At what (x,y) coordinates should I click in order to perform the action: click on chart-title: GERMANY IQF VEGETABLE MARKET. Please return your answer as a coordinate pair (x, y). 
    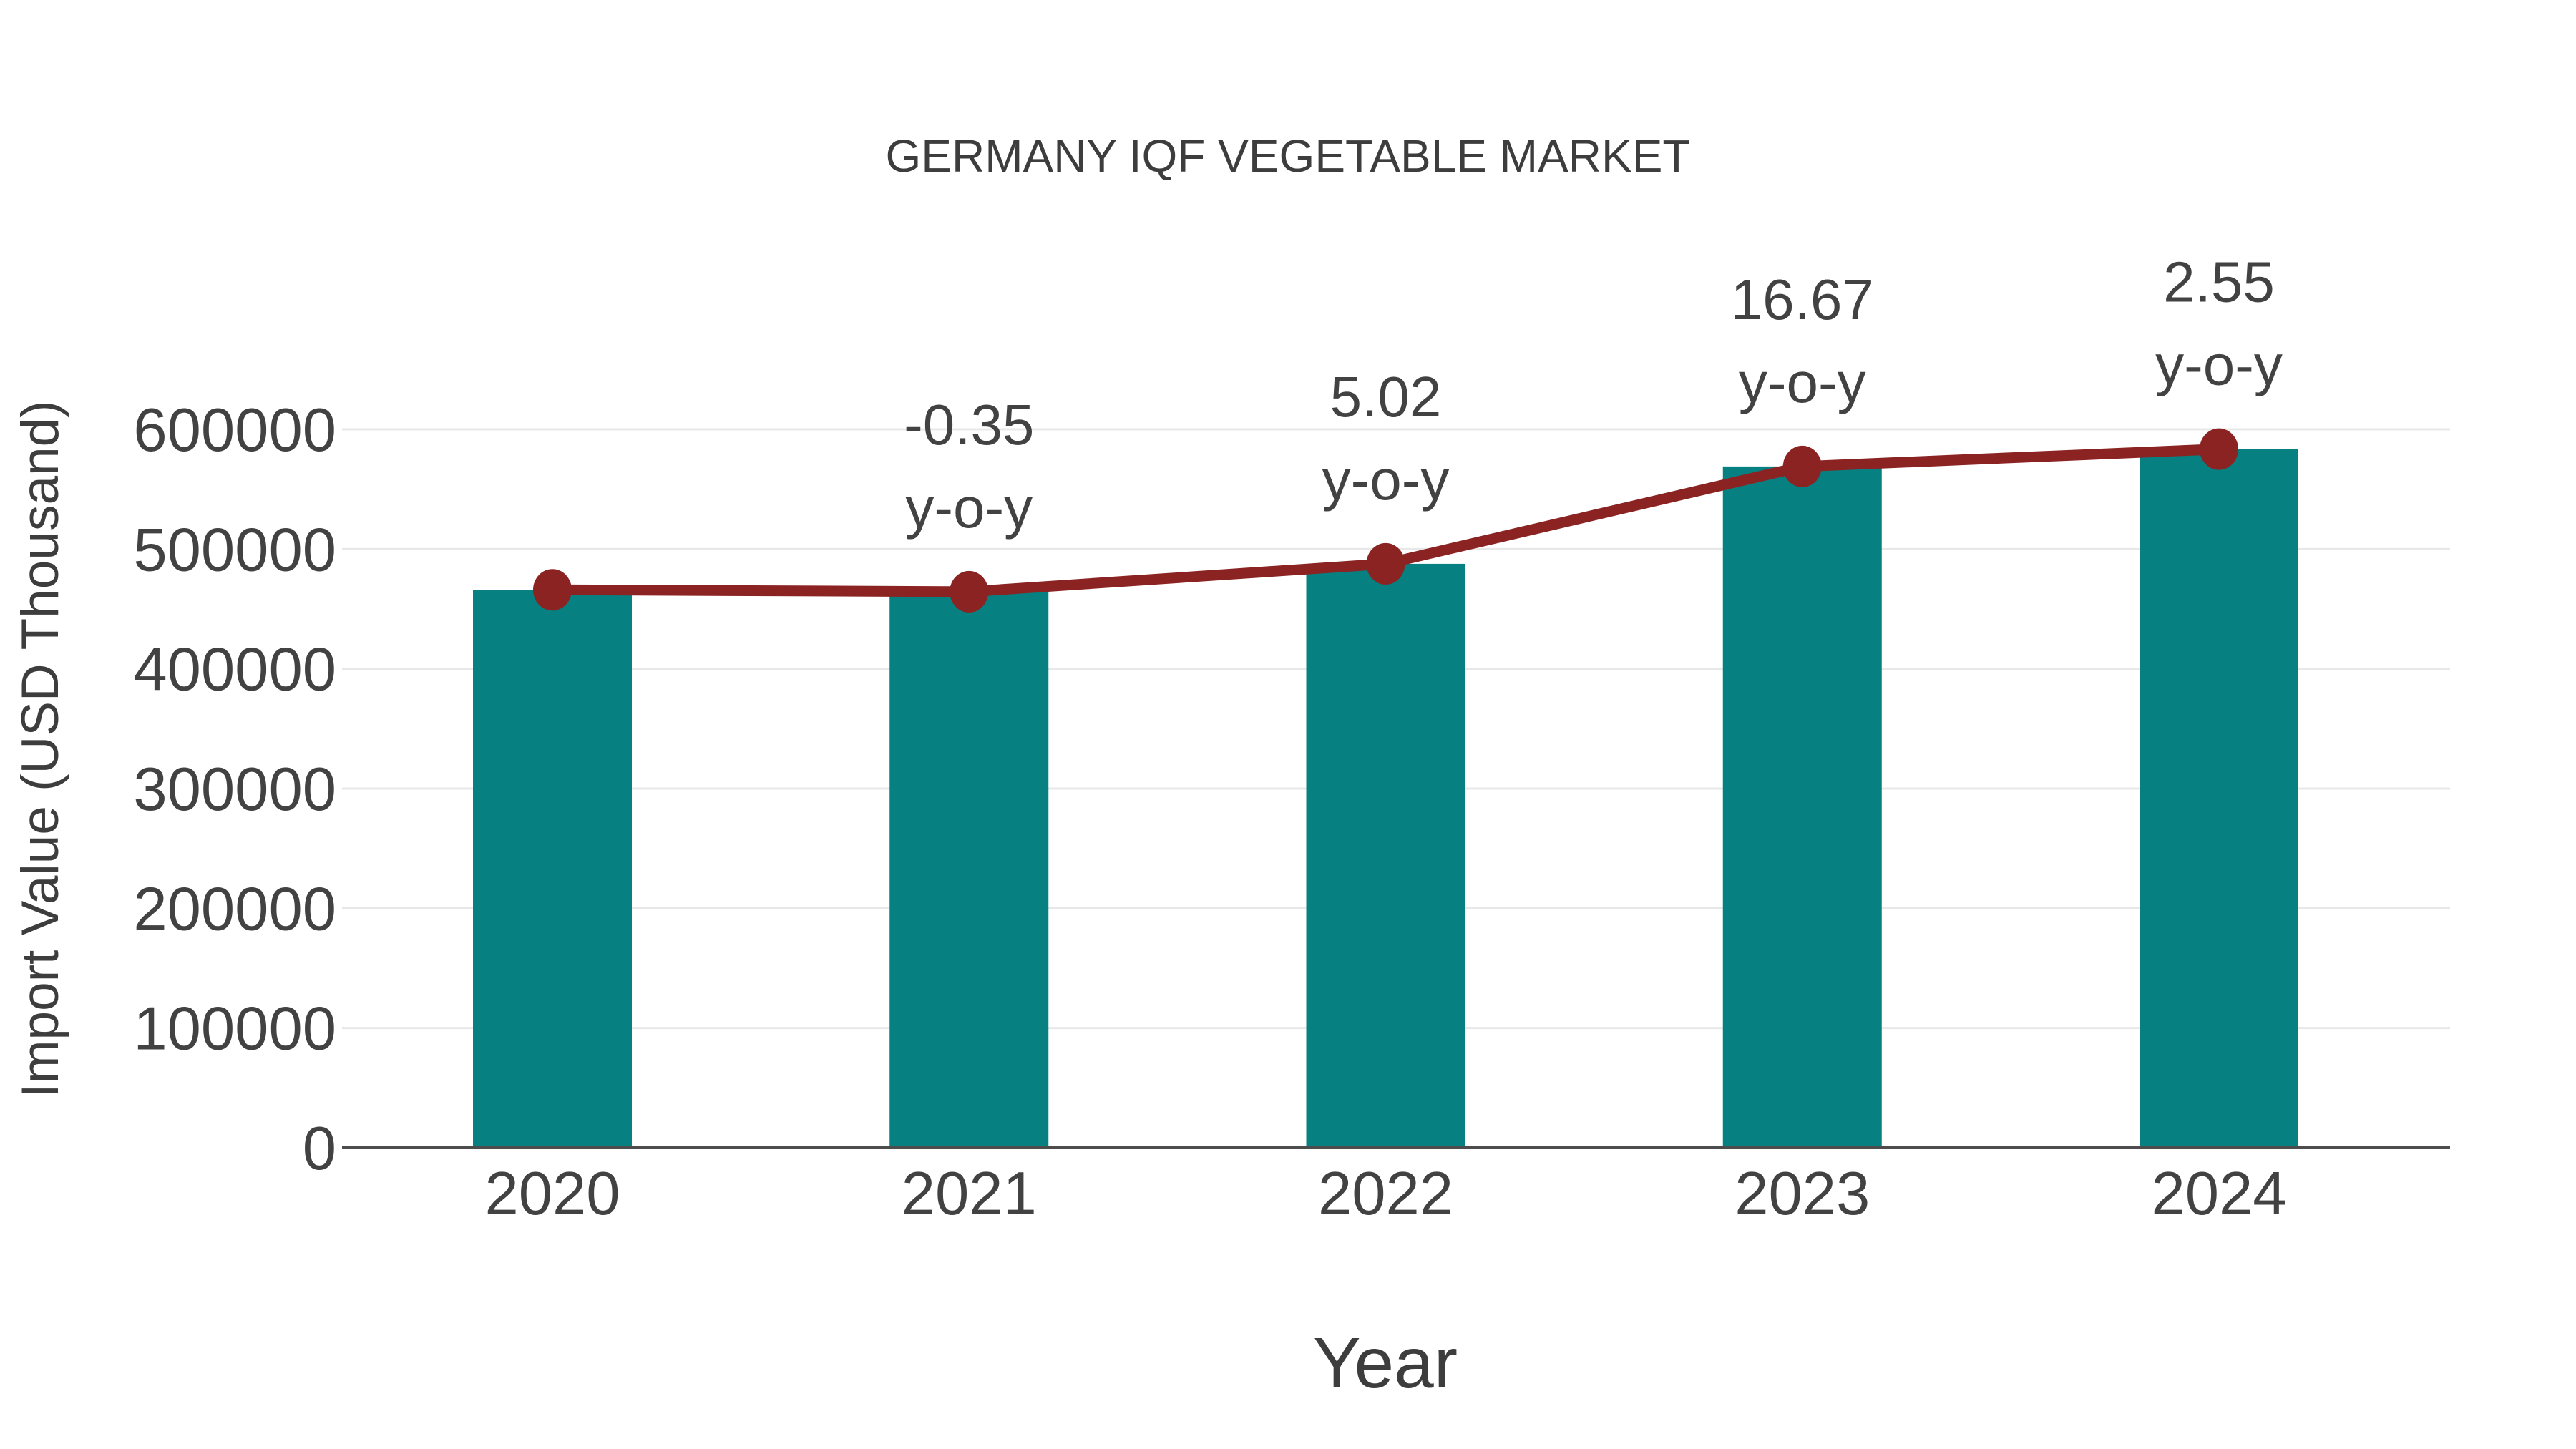
    Looking at the image, I should click on (1288, 156).